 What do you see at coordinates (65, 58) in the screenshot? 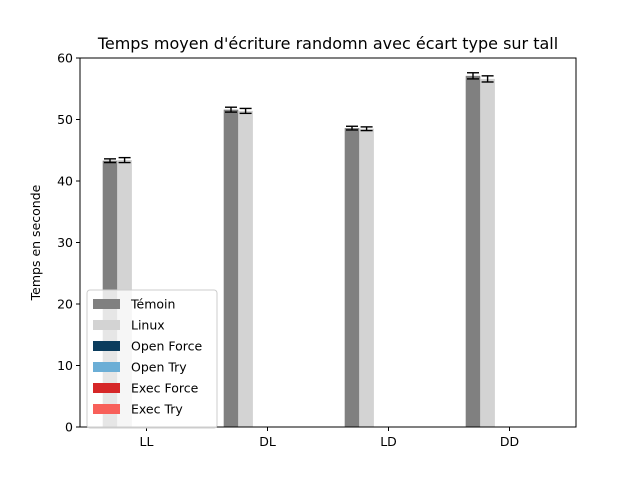
I see `y-tick-label: 60` at bounding box center [65, 58].